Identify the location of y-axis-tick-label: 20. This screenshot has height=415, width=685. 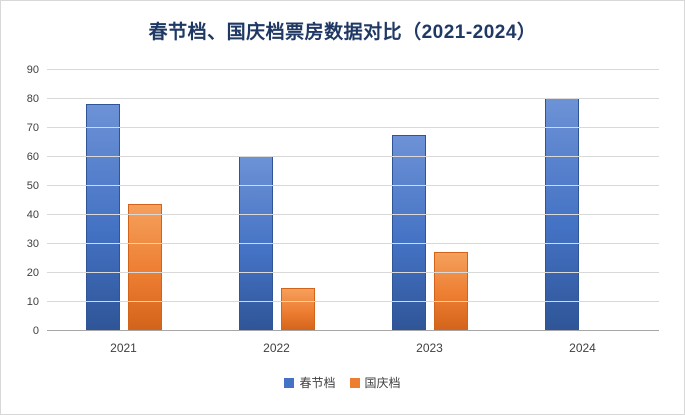
(32, 273).